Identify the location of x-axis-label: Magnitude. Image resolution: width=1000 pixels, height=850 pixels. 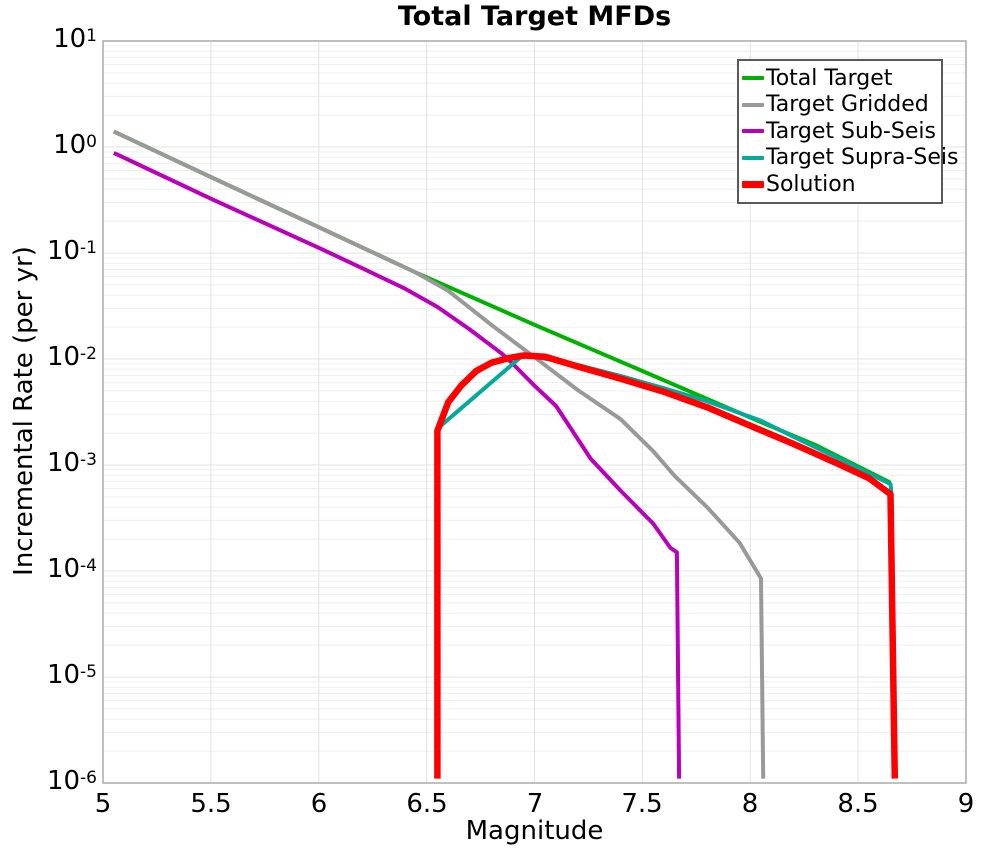
(534, 831).